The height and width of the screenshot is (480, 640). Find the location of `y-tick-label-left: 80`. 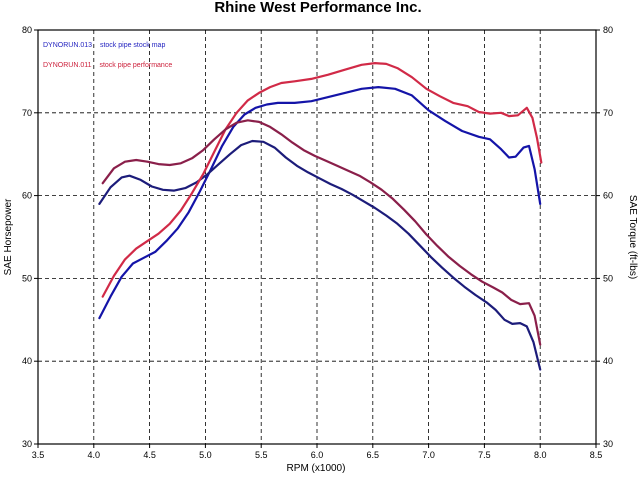

y-tick-label-left: 80 is located at coordinates (27, 30).